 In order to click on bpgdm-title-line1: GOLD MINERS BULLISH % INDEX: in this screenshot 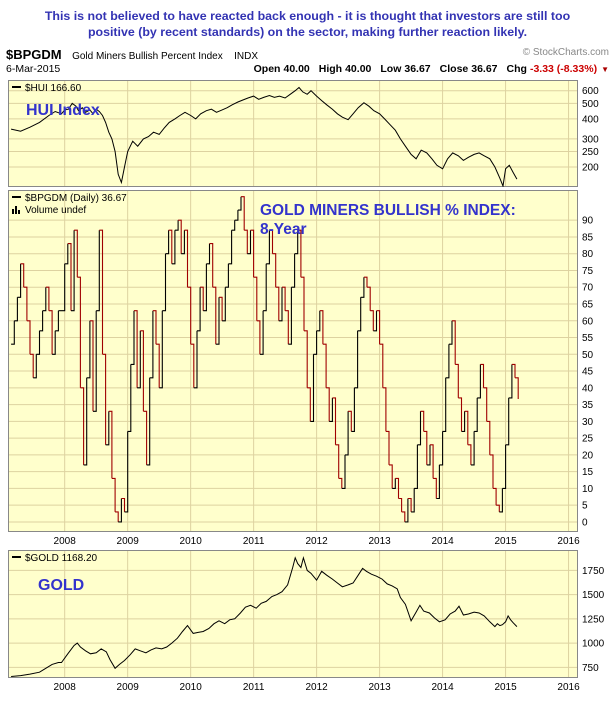, I will do `click(388, 210)`.